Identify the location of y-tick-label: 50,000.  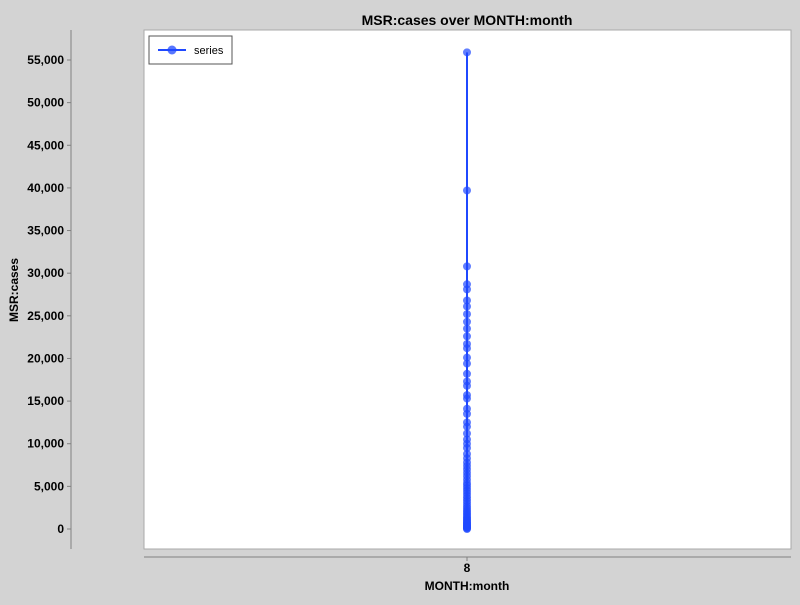
(45, 103).